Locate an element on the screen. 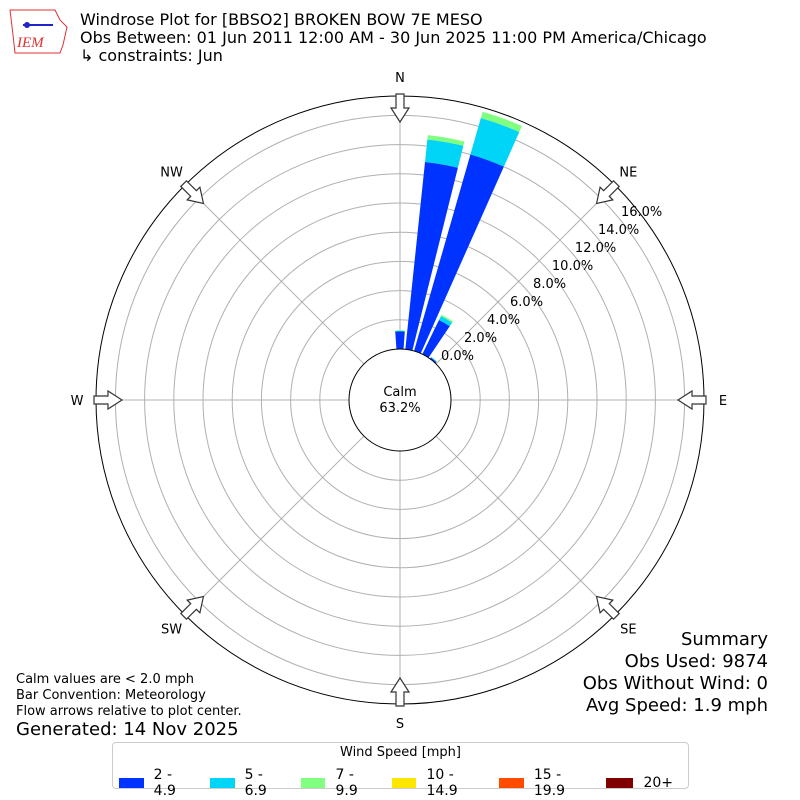 Image resolution: width=800 pixels, height=800 pixels. obs-used: Obs Used: 9874 is located at coordinates (696, 661).